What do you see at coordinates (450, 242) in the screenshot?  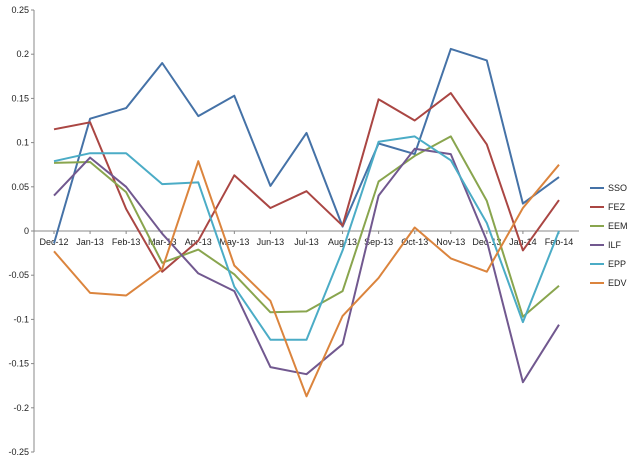 I see `x-tick-label: Nov-13` at bounding box center [450, 242].